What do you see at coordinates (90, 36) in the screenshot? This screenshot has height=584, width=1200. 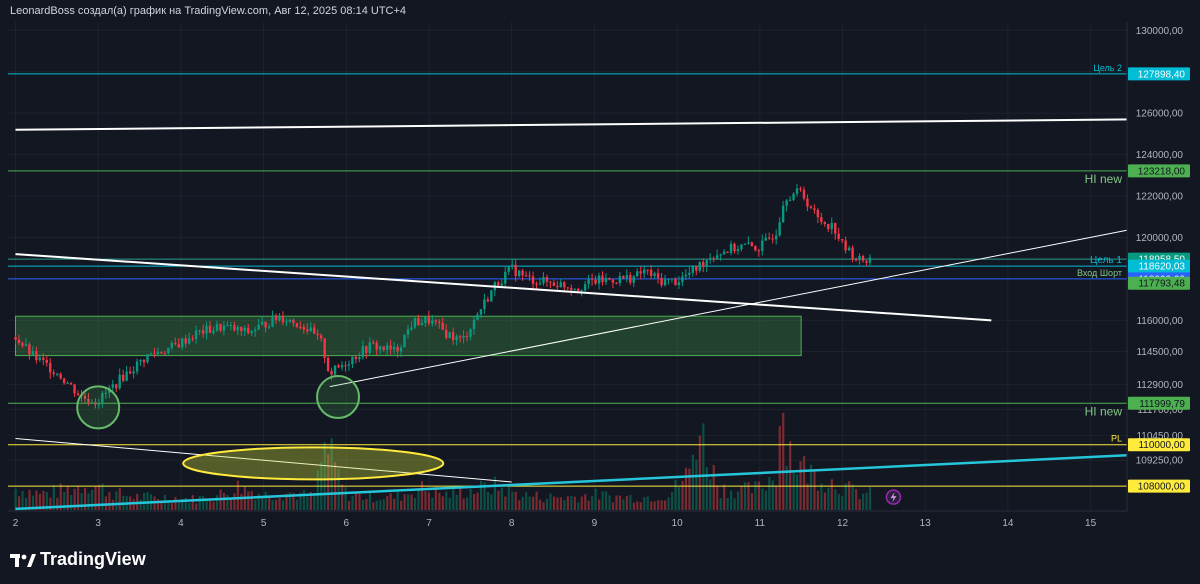 I see `legend-symbol: Bitcoin / TetherUS · 1ч · BINANCE` at bounding box center [90, 36].